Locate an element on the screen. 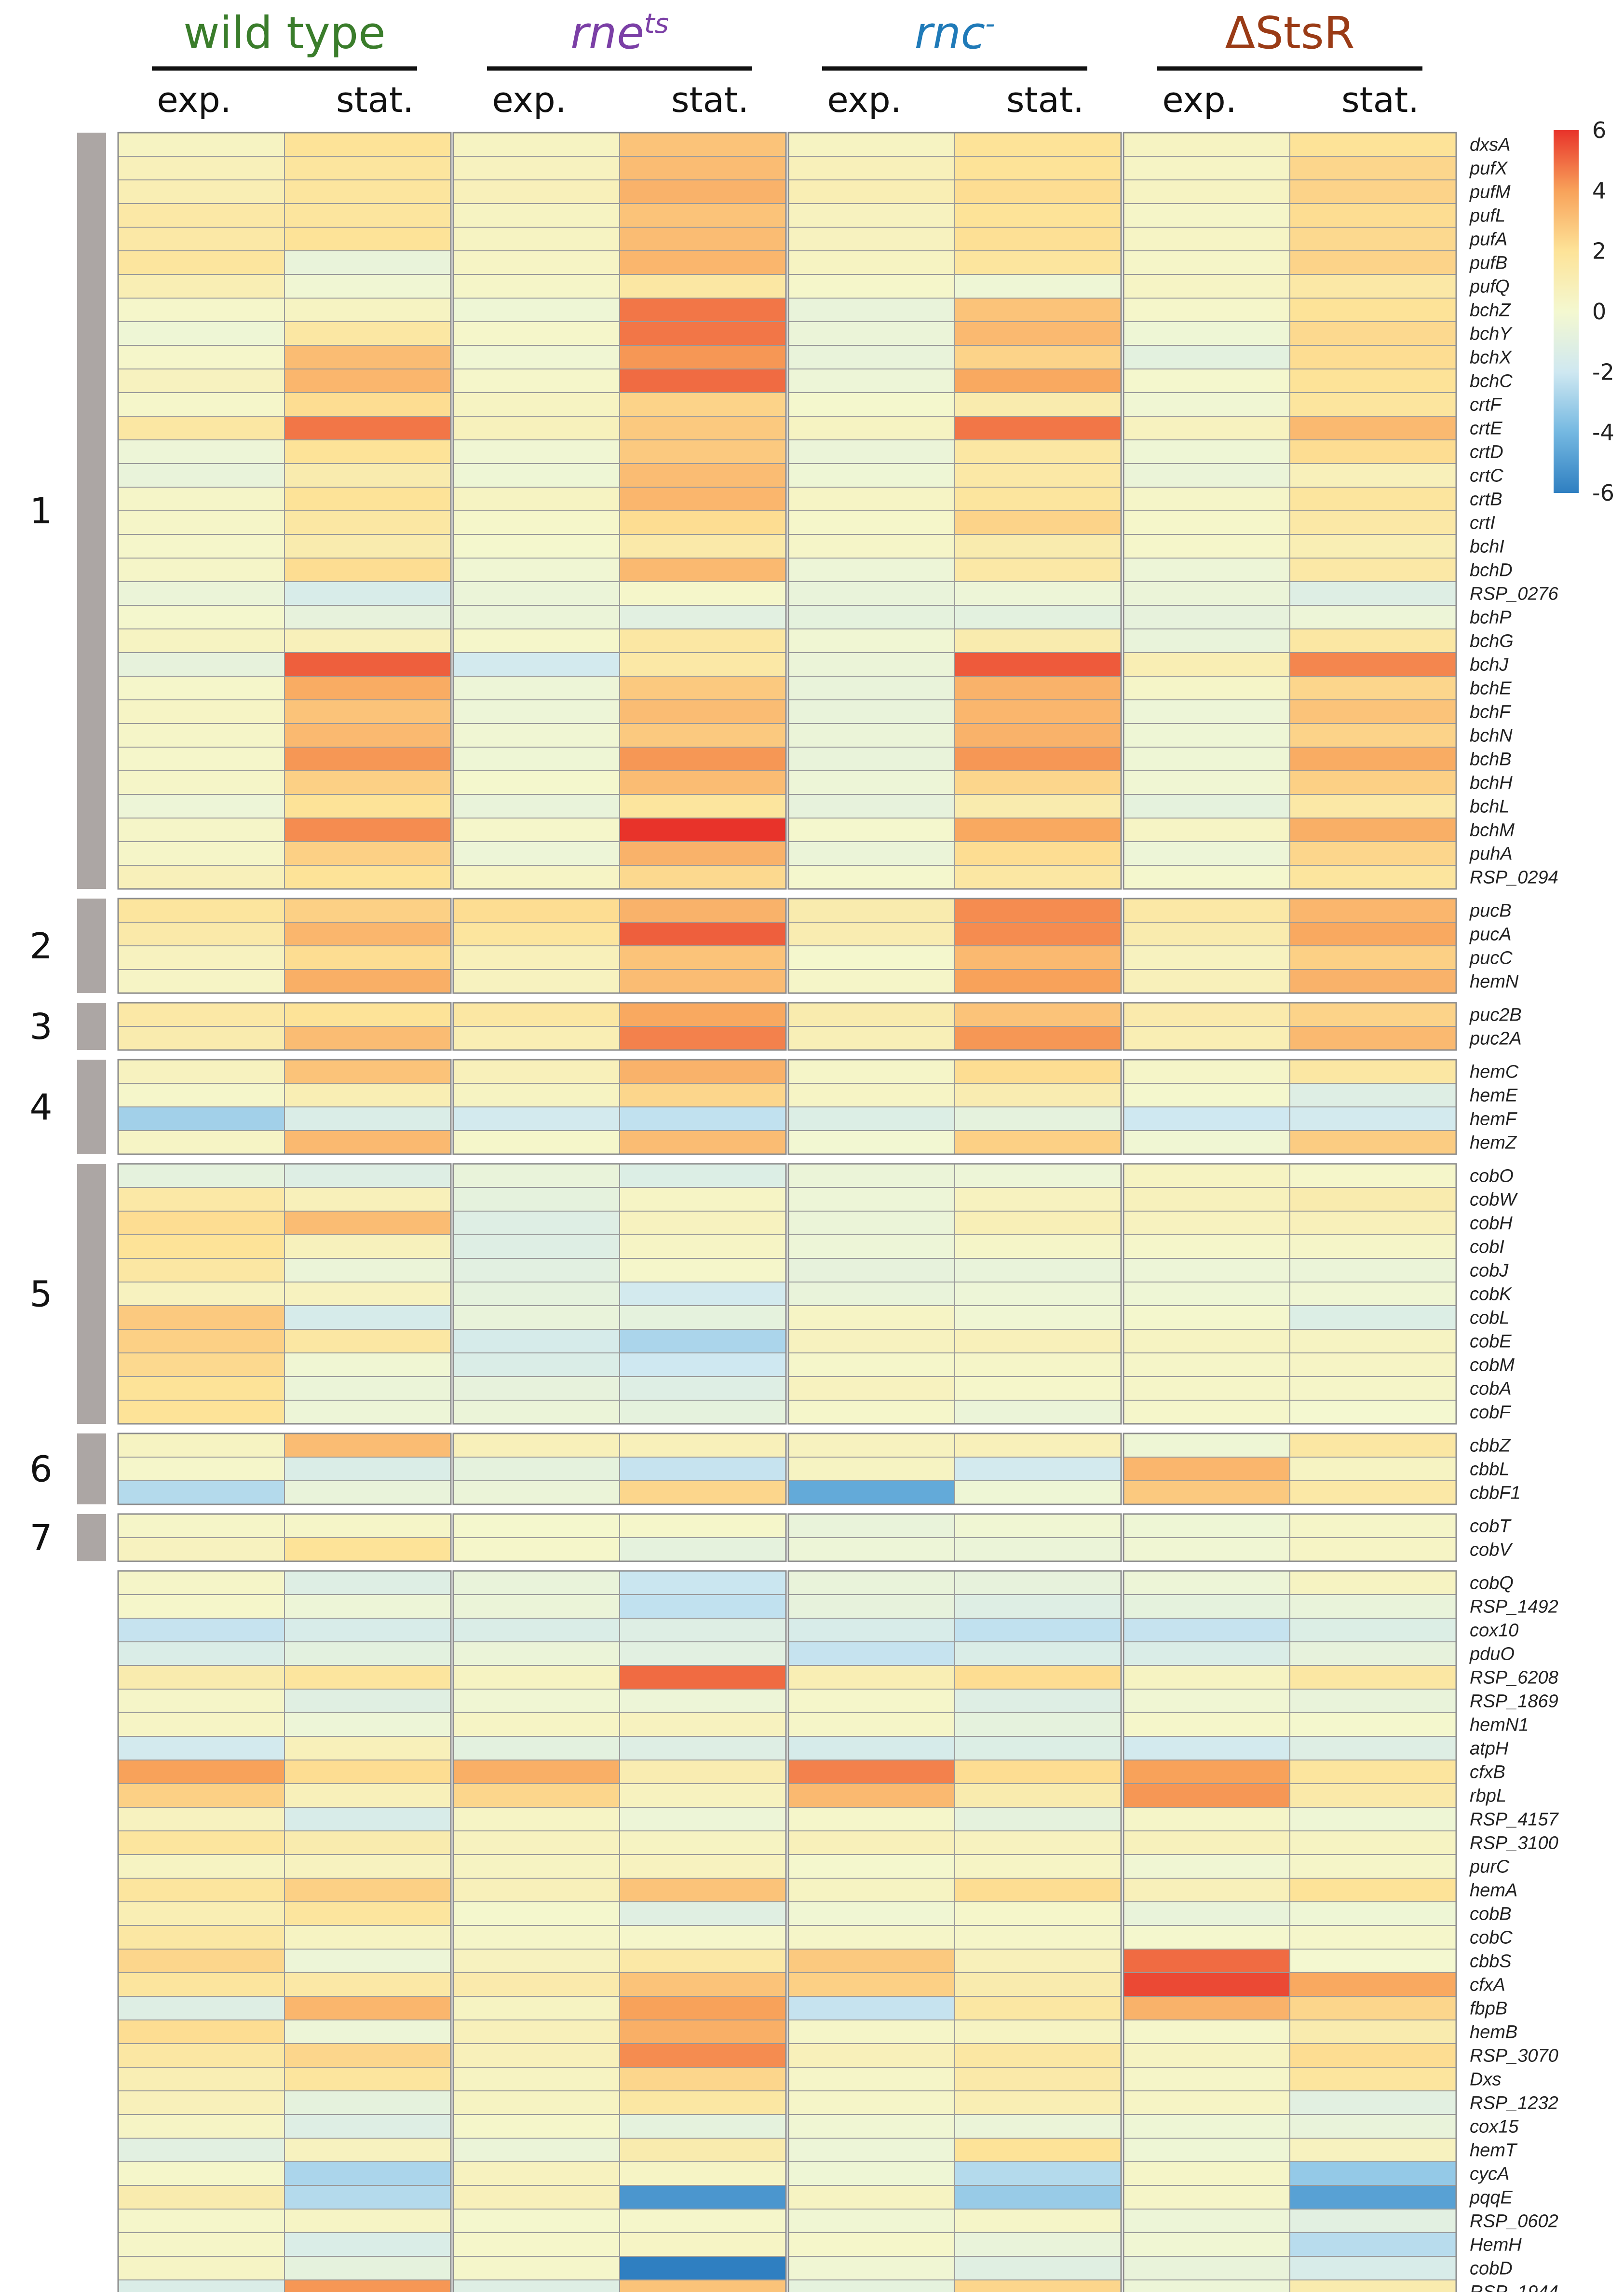  condition-label-rnc-stat: stat. is located at coordinates (1045, 100).